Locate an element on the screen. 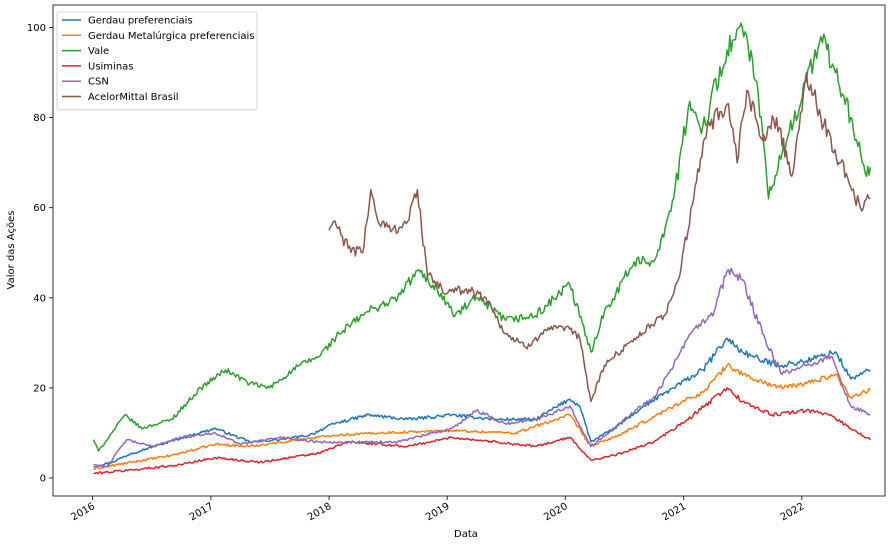  legend-label: Gerdau Metalúrgica preferenciais is located at coordinates (171, 36).